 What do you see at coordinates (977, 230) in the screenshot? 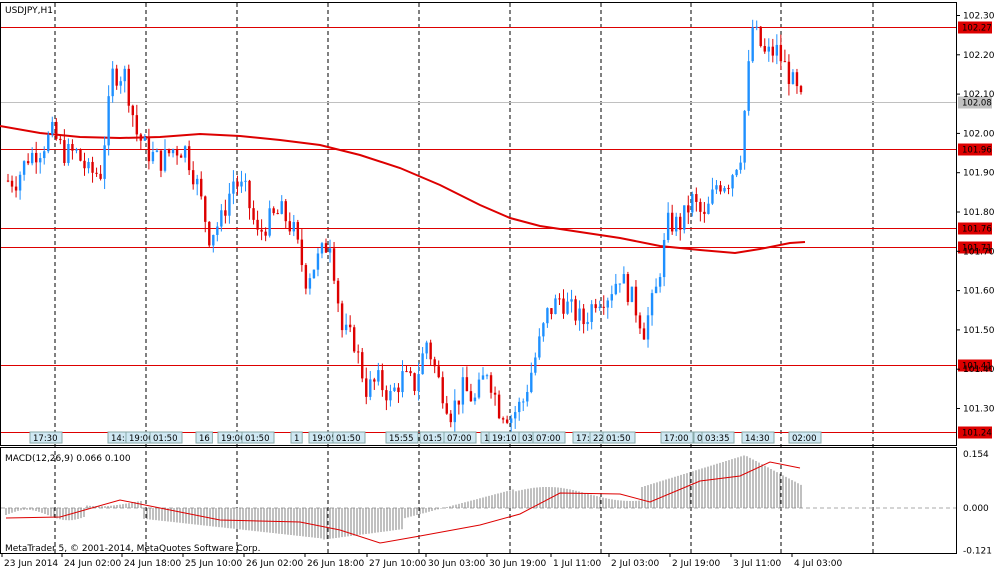
I see `level-price-label: 101.76` at bounding box center [977, 230].